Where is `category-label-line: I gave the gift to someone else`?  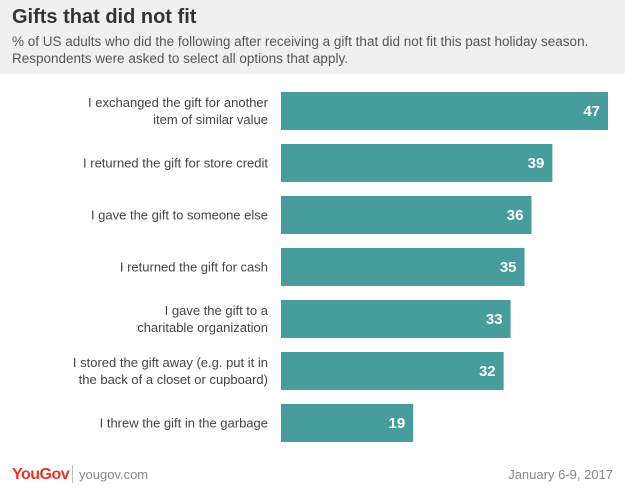
category-label-line: I gave the gift to someone else is located at coordinates (179, 215).